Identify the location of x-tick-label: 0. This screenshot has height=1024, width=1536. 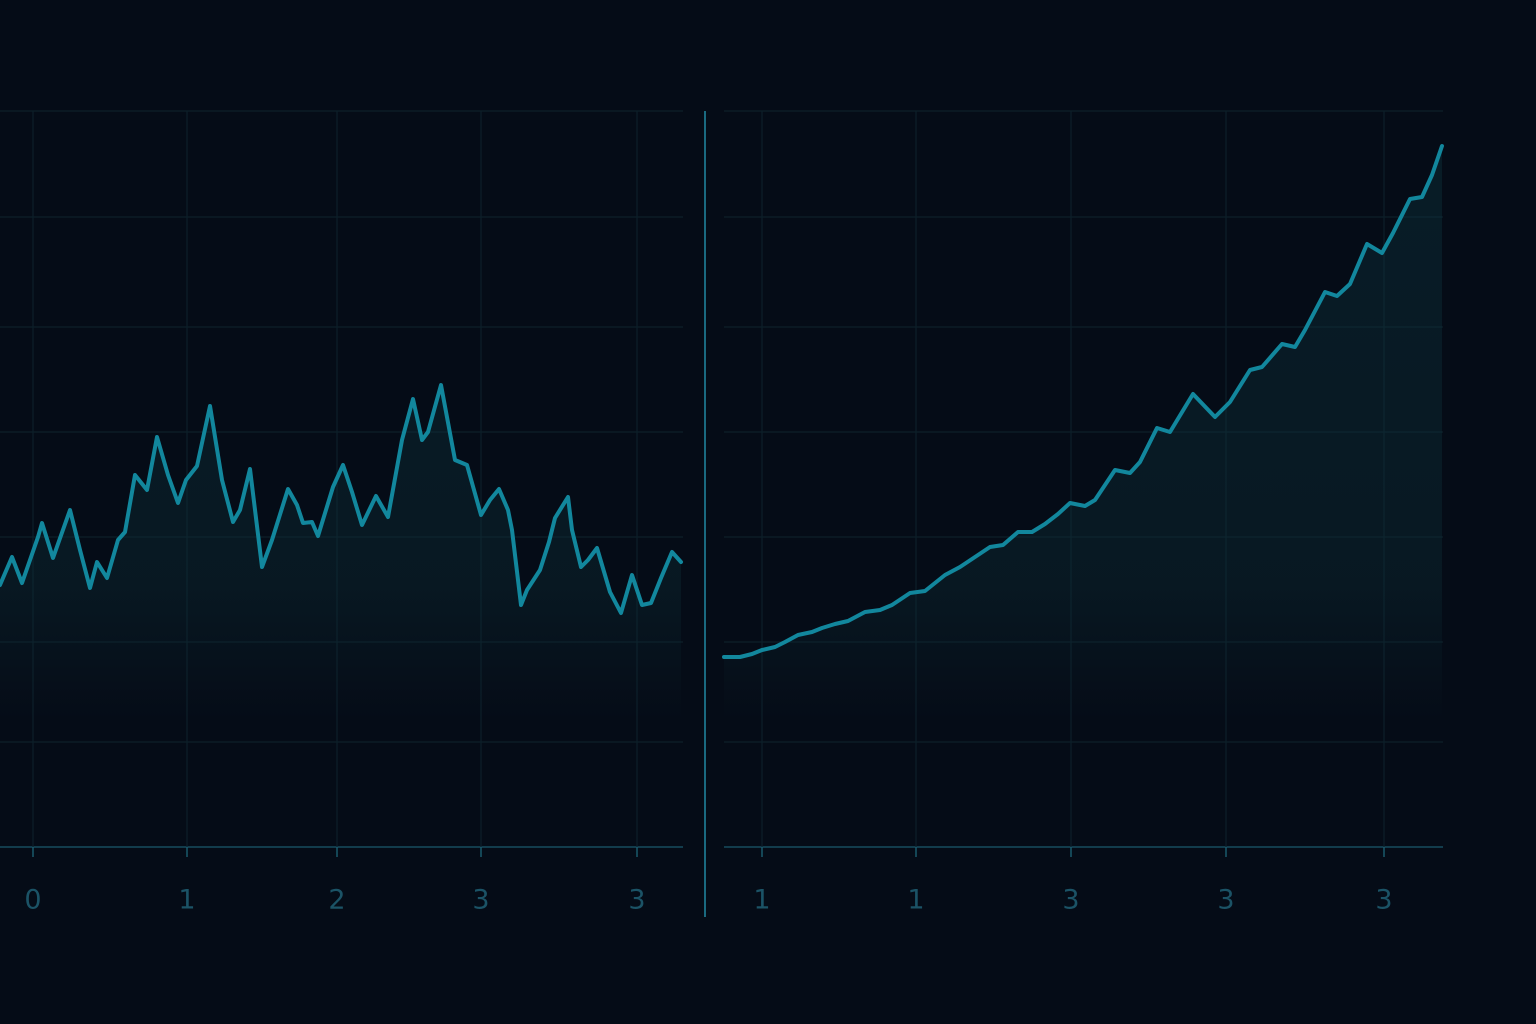
(32, 900).